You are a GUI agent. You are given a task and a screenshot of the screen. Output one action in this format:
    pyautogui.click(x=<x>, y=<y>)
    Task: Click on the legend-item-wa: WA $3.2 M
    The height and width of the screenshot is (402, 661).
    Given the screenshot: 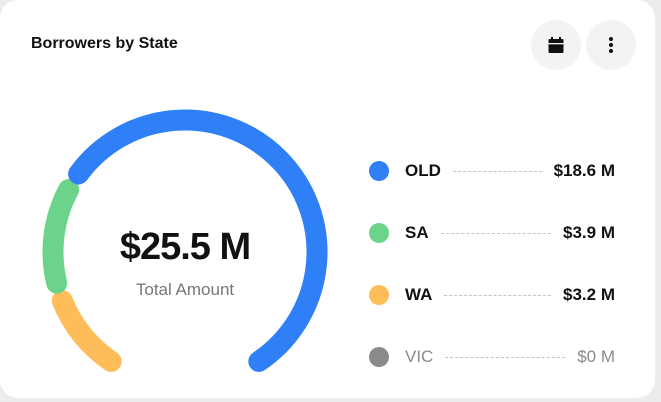 What is the action you would take?
    pyautogui.click(x=492, y=295)
    